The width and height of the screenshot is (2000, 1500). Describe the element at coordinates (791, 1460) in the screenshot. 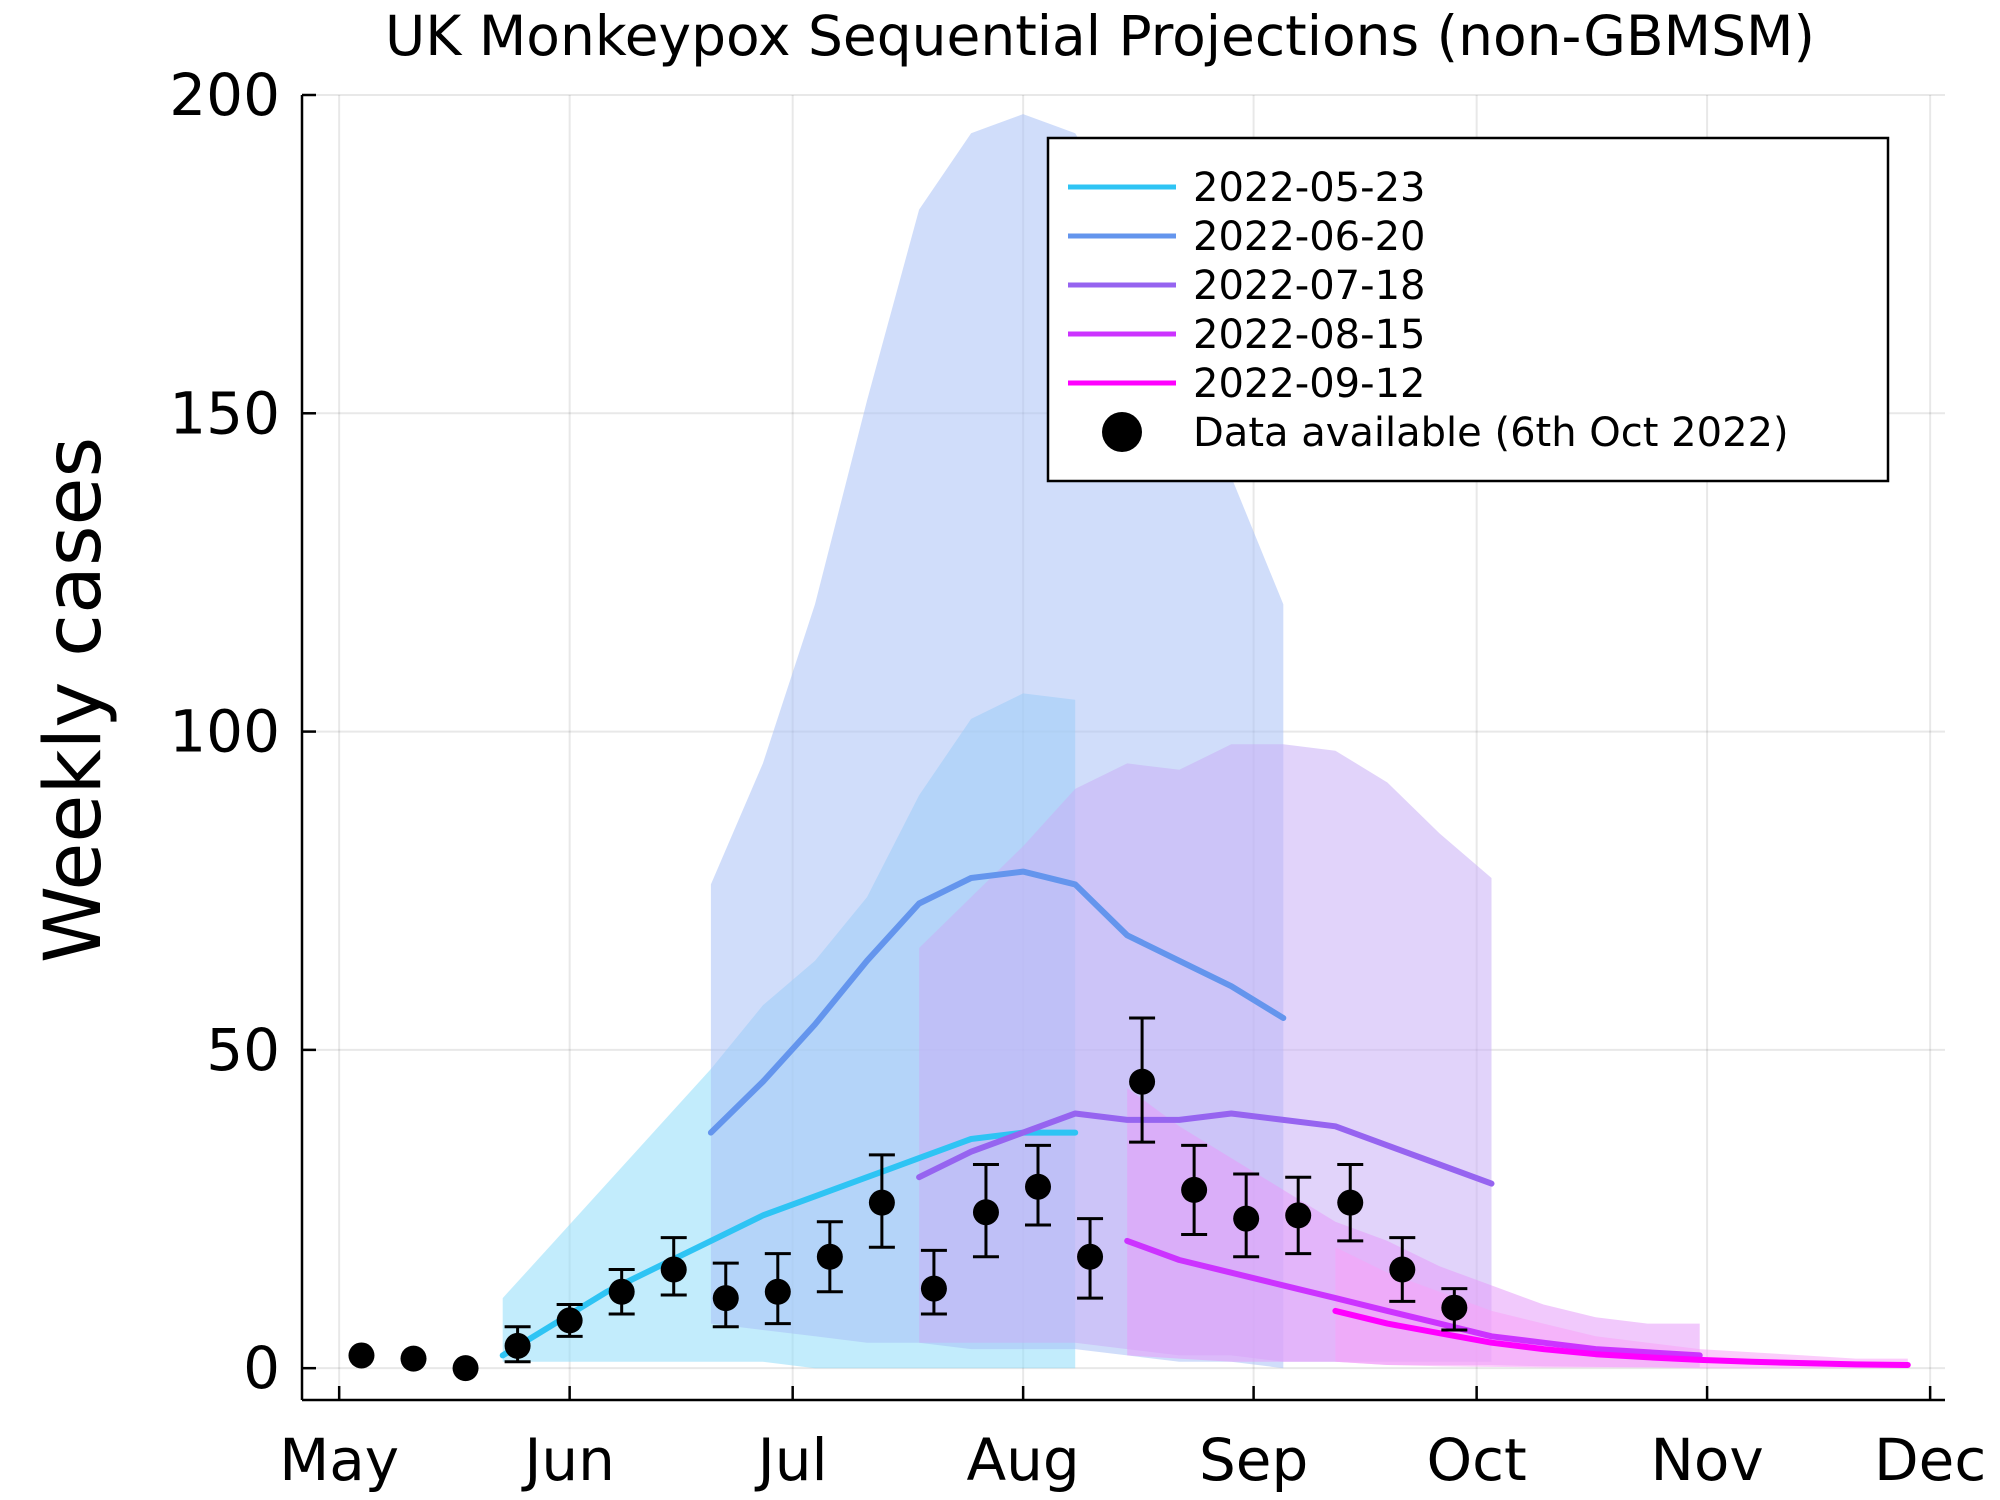

I see `x-tick-label: Jul` at that location.